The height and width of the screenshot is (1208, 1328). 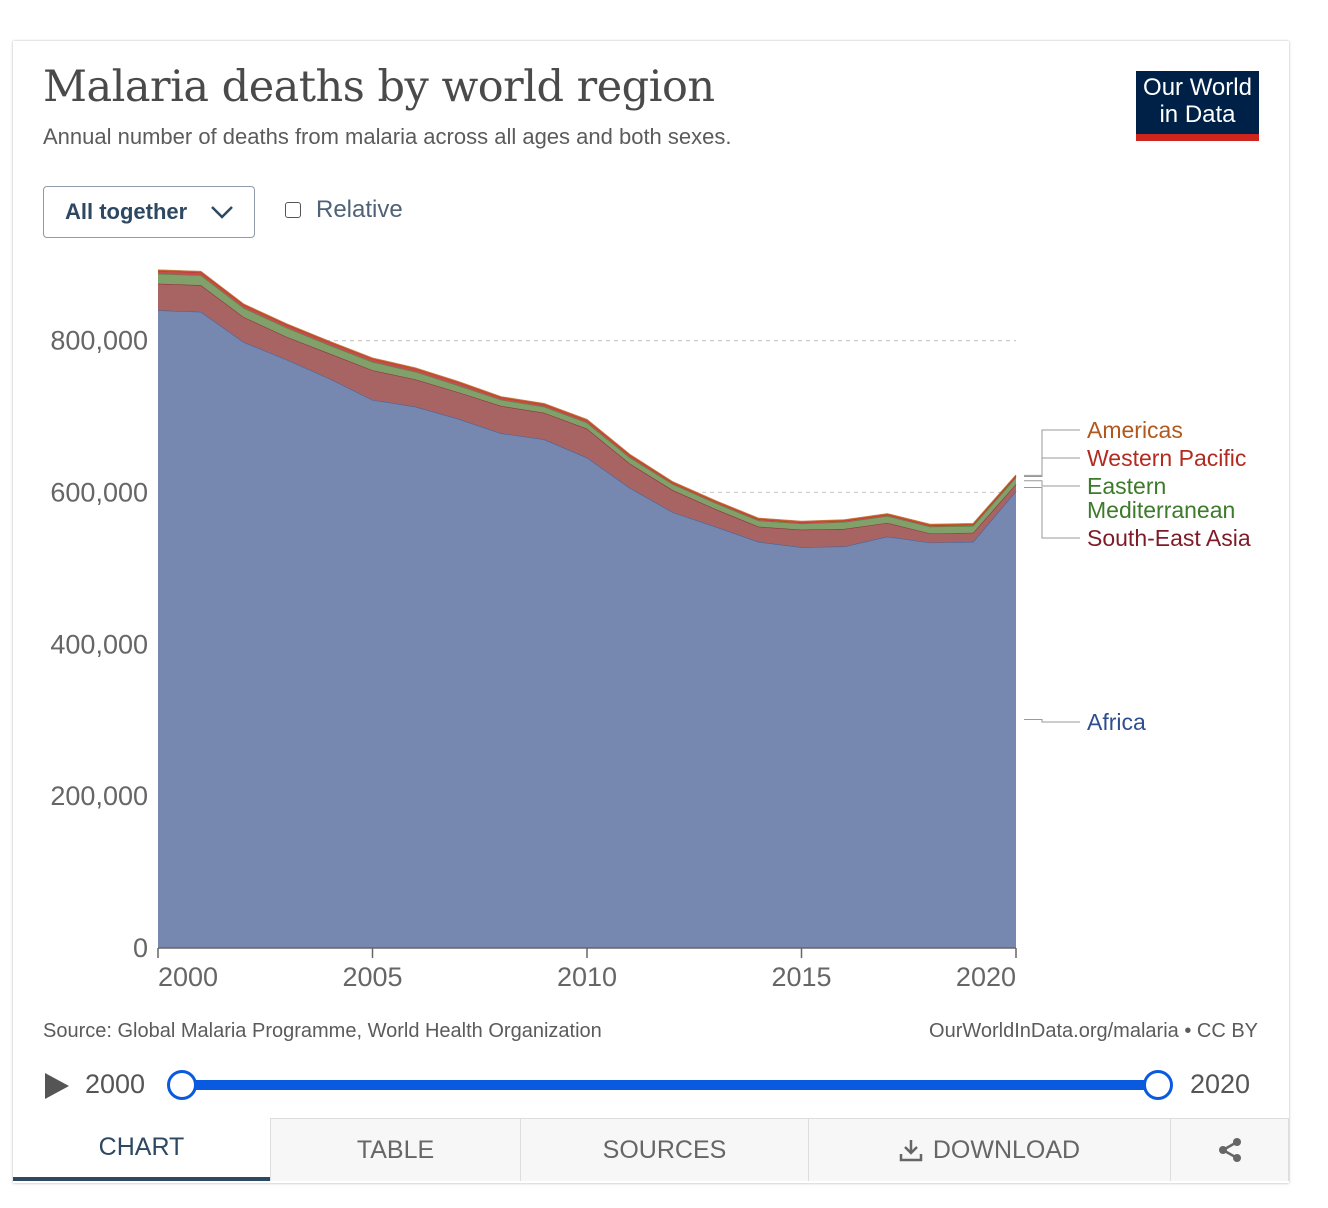 I want to click on y-axis: 0 200,000 400,000 600,000 800,000, so click(x=99, y=644).